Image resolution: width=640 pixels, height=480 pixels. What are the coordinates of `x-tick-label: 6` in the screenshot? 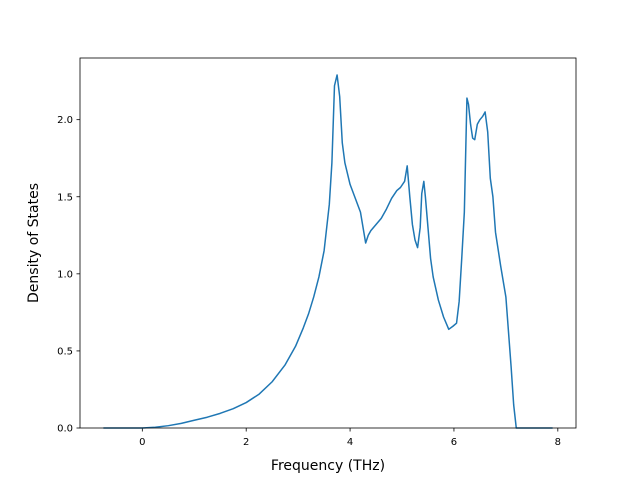 It's located at (454, 442).